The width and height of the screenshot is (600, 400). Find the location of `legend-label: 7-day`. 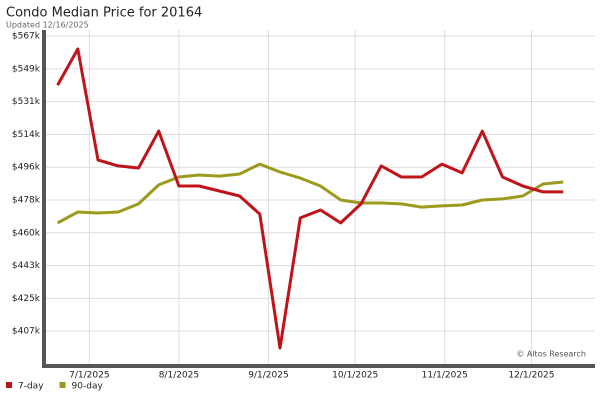

legend-label: 7-day is located at coordinates (31, 387).